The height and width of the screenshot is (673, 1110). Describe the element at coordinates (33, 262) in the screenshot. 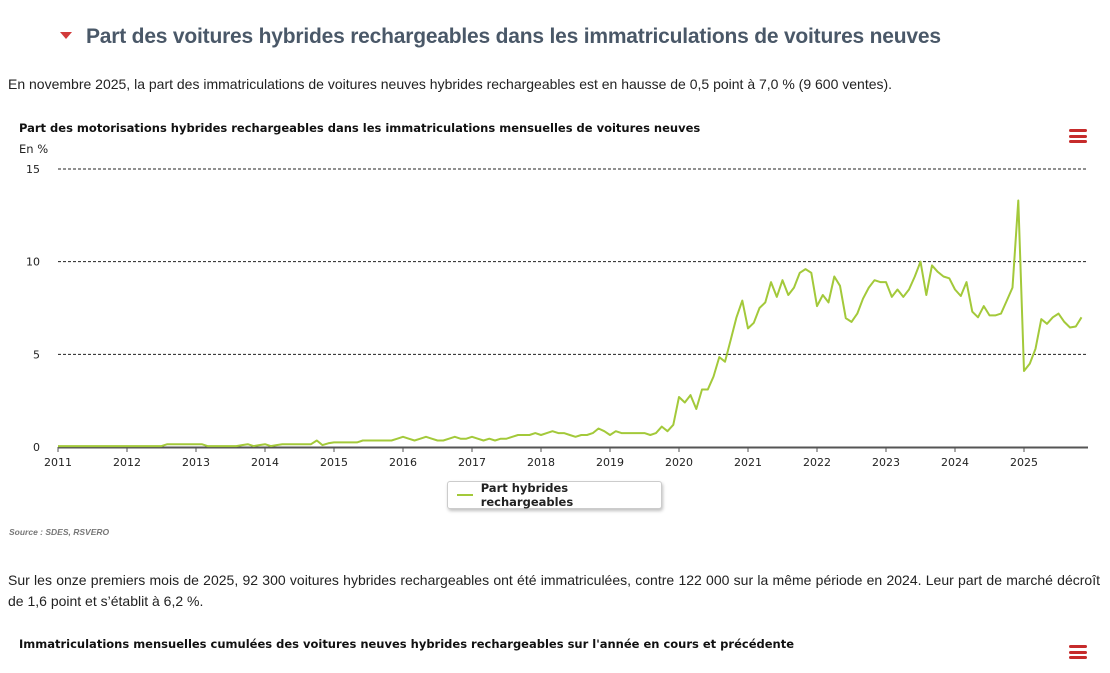

I see `y-tick-label: 10` at that location.